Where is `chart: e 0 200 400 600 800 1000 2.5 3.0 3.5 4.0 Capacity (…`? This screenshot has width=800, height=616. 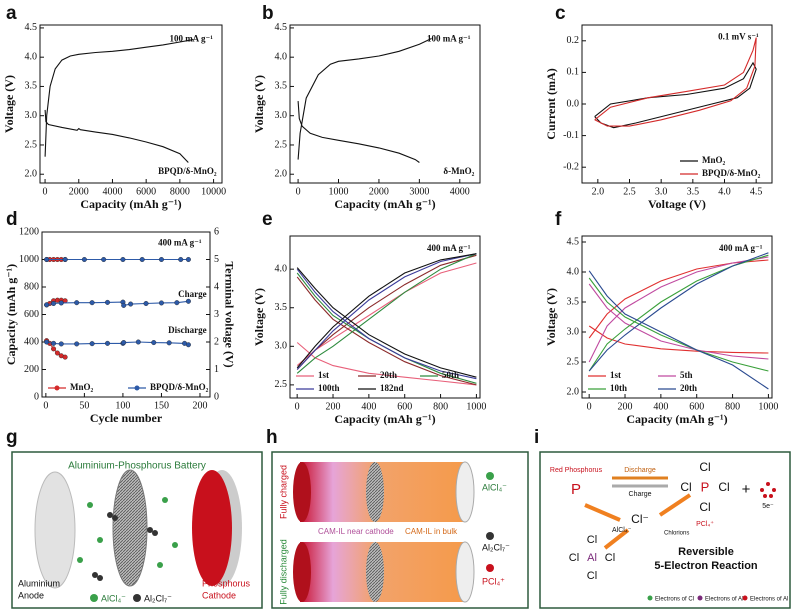 chart: e 0 200 400 600 800 1000 2.5 3.0 3.5 4.0 Capacity (… is located at coordinates (369, 317).